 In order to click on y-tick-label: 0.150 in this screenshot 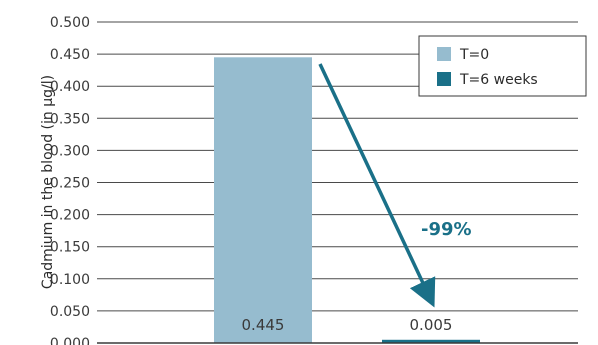, I will do `click(70, 248)`.